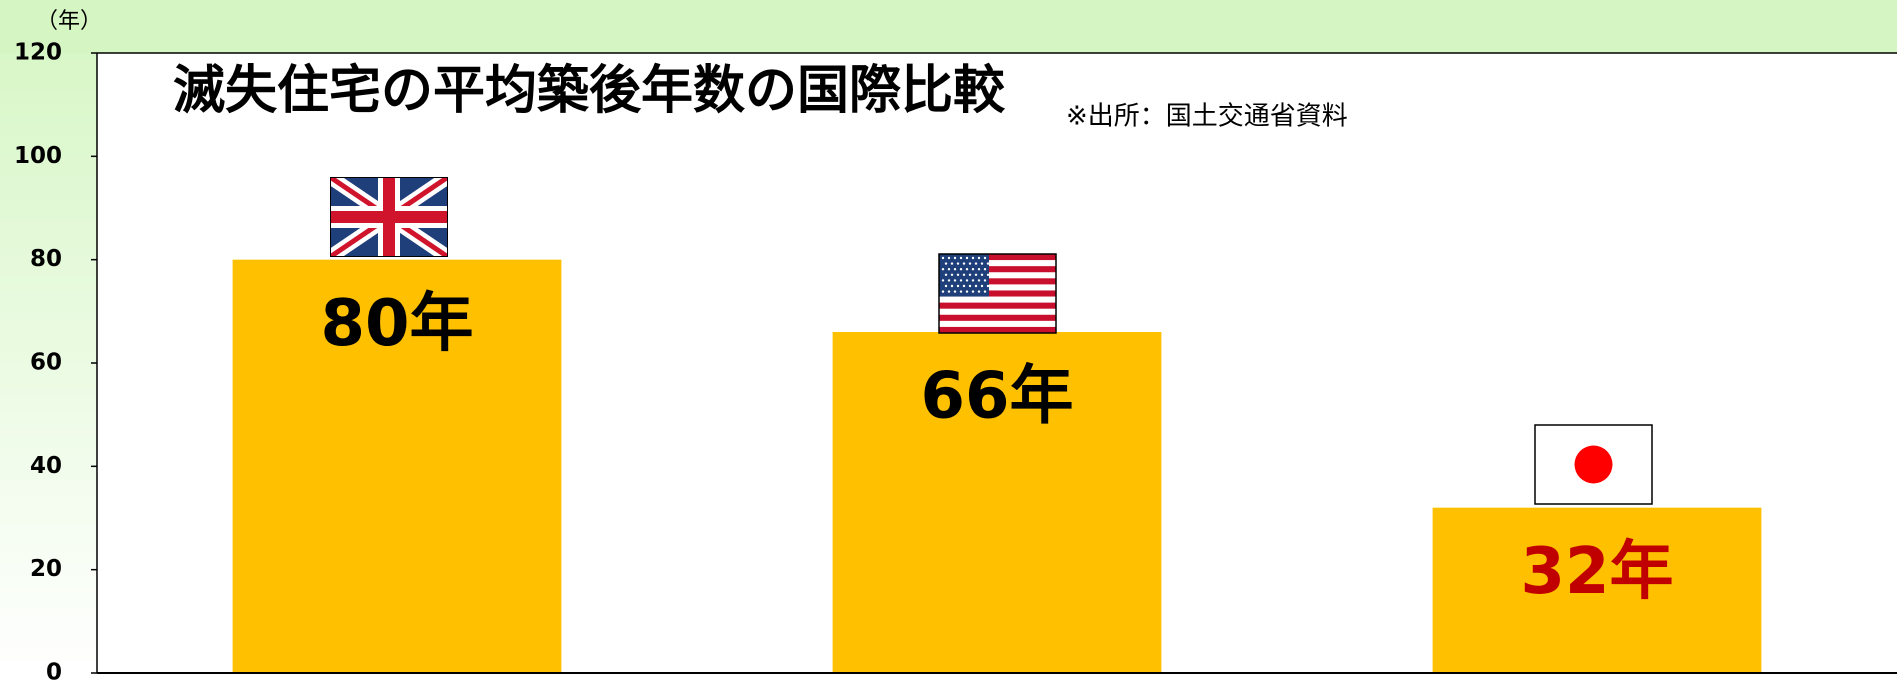 The image size is (1897, 680). I want to click on y-tick-label: 20, so click(46, 569).